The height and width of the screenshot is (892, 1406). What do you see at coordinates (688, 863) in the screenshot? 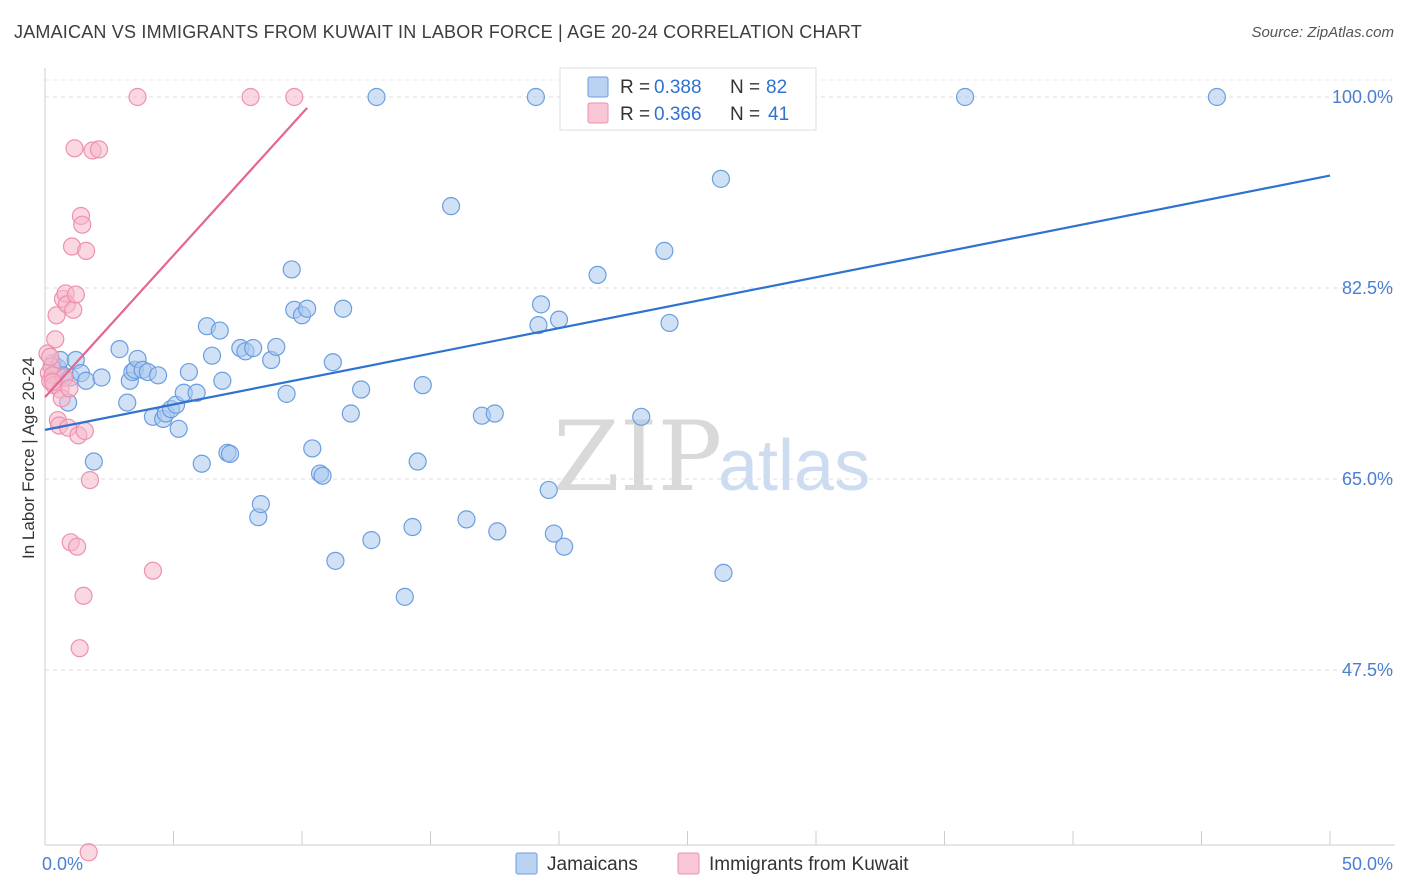
I see `bottom-legend-swatch-kuwait` at bounding box center [688, 863].